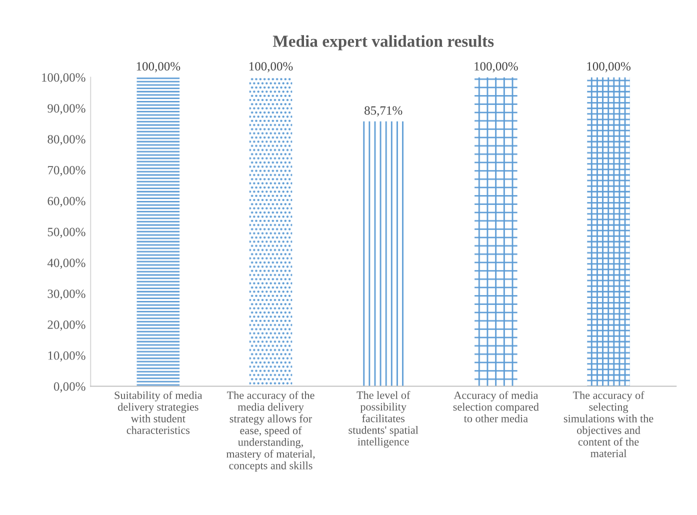 The height and width of the screenshot is (515, 697). What do you see at coordinates (270, 431) in the screenshot?
I see `x-tick-label: The accuracy of the media delivery strategy allows for ease, speed of understanding, mastery of material, concepts and skills` at bounding box center [270, 431].